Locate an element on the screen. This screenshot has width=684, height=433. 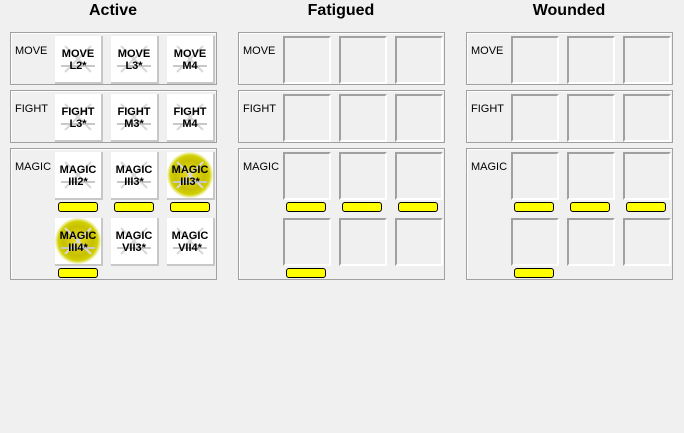
chit-value: M3* is located at coordinates (134, 124).